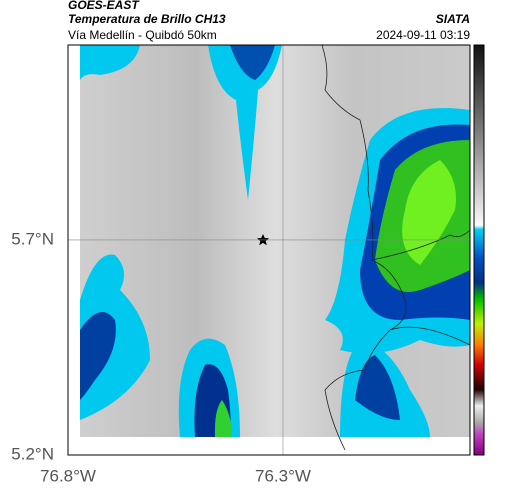  I want to click on satellite: GOES-EAST, so click(104, 6).